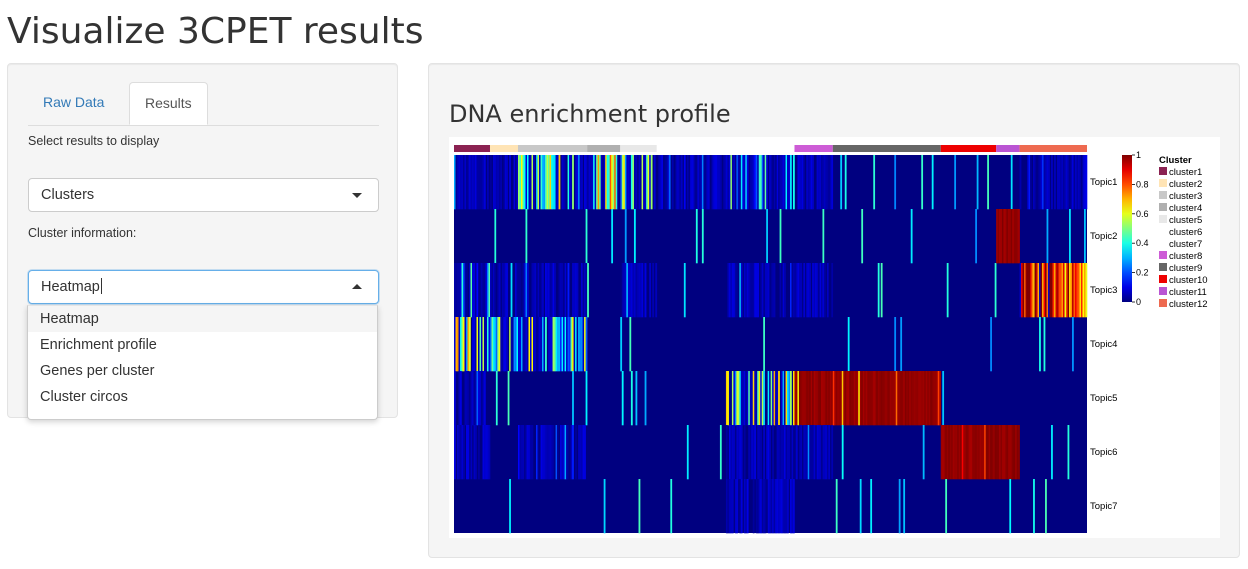  What do you see at coordinates (101, 286) in the screenshot?
I see `text-cursor` at bounding box center [101, 286].